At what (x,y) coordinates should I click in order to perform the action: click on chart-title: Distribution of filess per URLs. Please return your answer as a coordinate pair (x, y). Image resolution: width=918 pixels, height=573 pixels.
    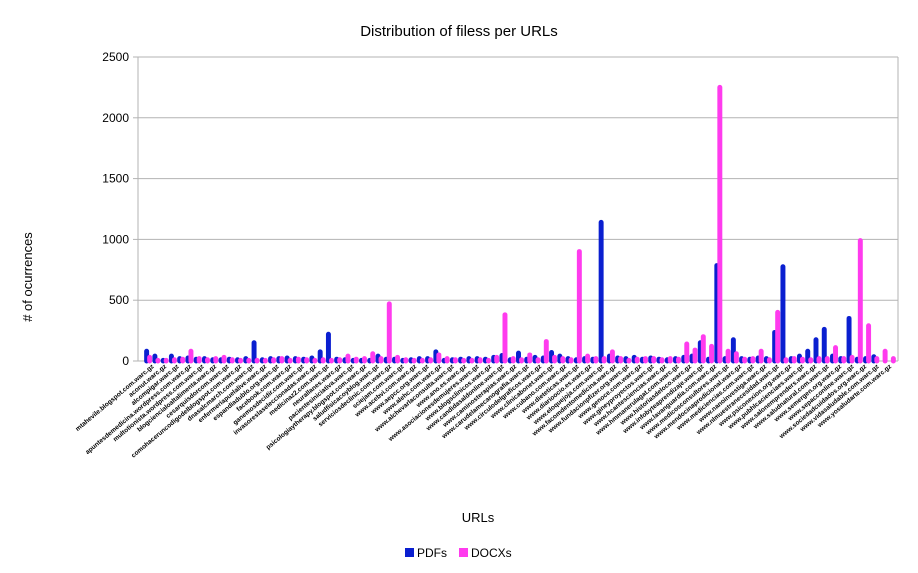
    Looking at the image, I should click on (459, 31).